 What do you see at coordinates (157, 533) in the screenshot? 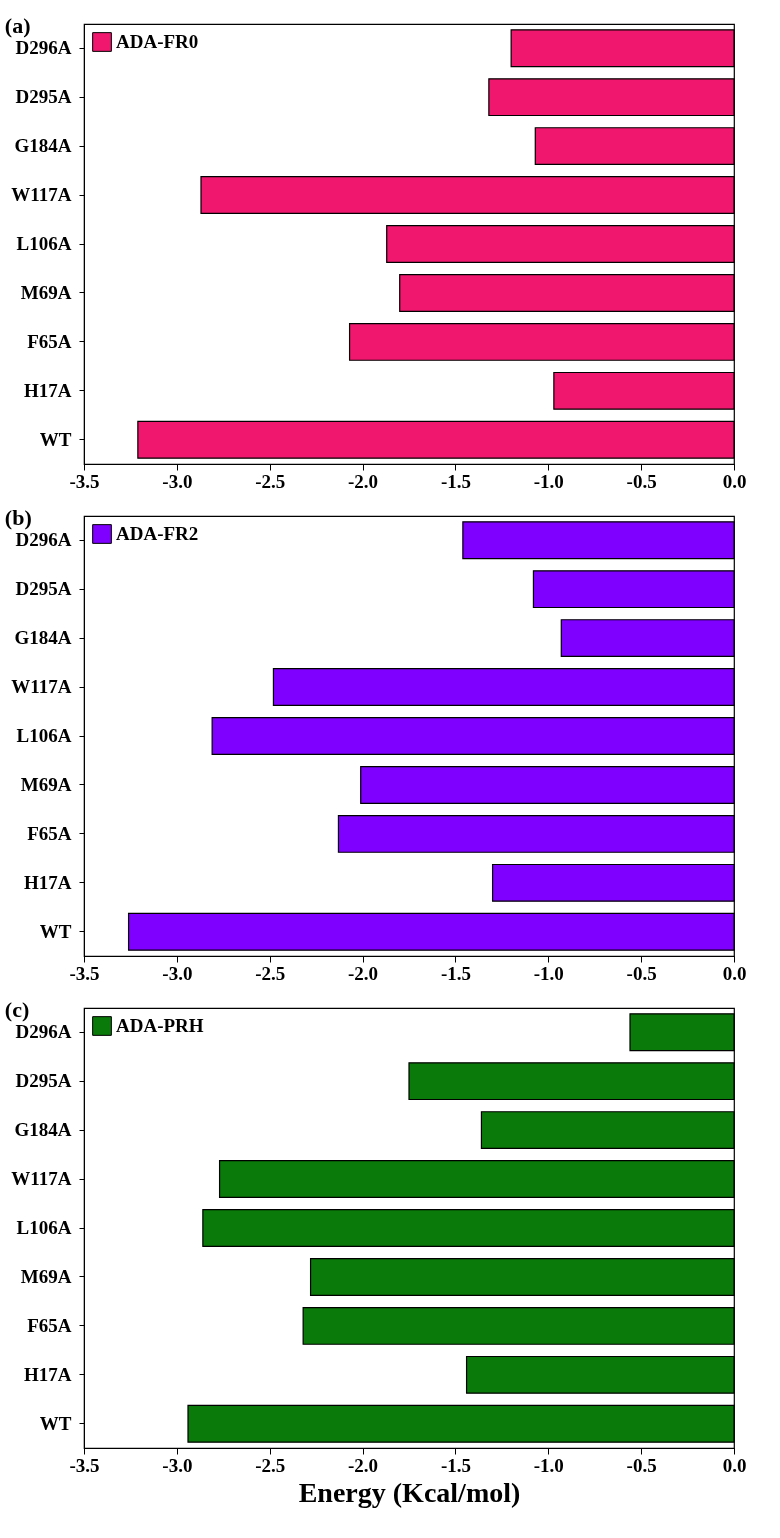
I see `legend-label: ADA-FR2` at bounding box center [157, 533].